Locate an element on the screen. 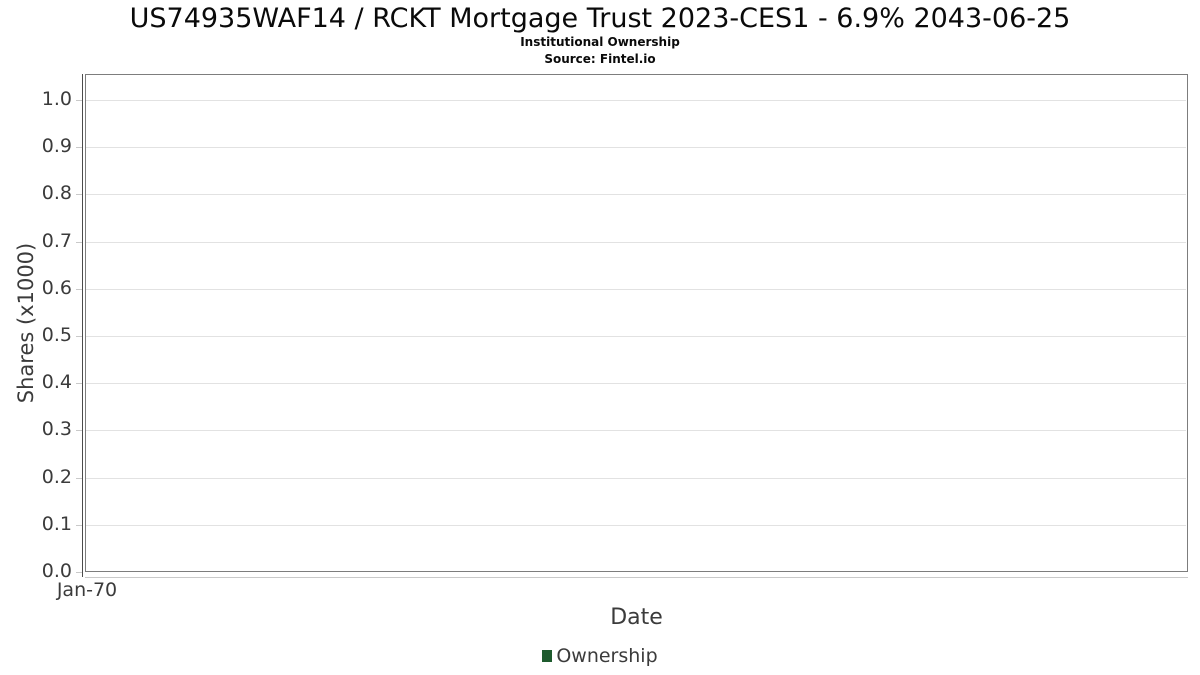 The width and height of the screenshot is (1200, 675). legend-item: Ownership is located at coordinates (600, 656).